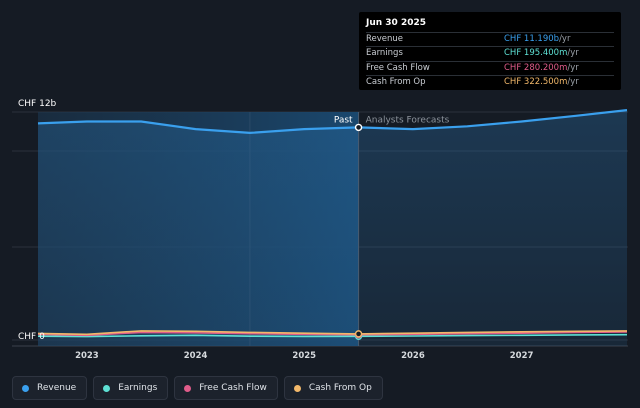  I want to click on tooltip-row: Earnings CHF 195.400m /yr, so click(490, 53).